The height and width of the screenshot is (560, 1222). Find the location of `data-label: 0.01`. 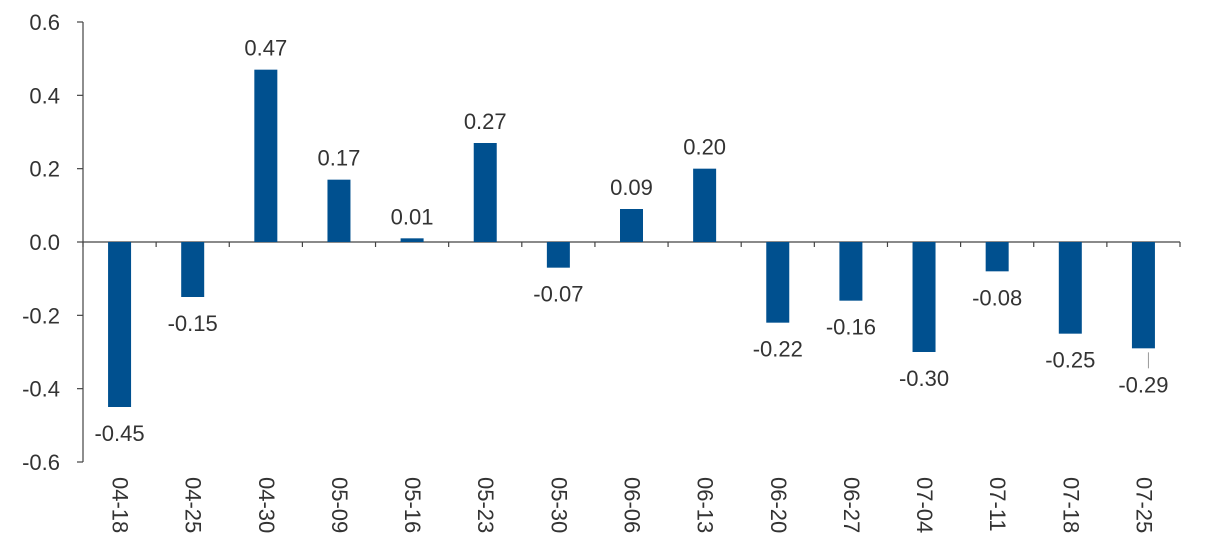

data-label: 0.01 is located at coordinates (412, 216).